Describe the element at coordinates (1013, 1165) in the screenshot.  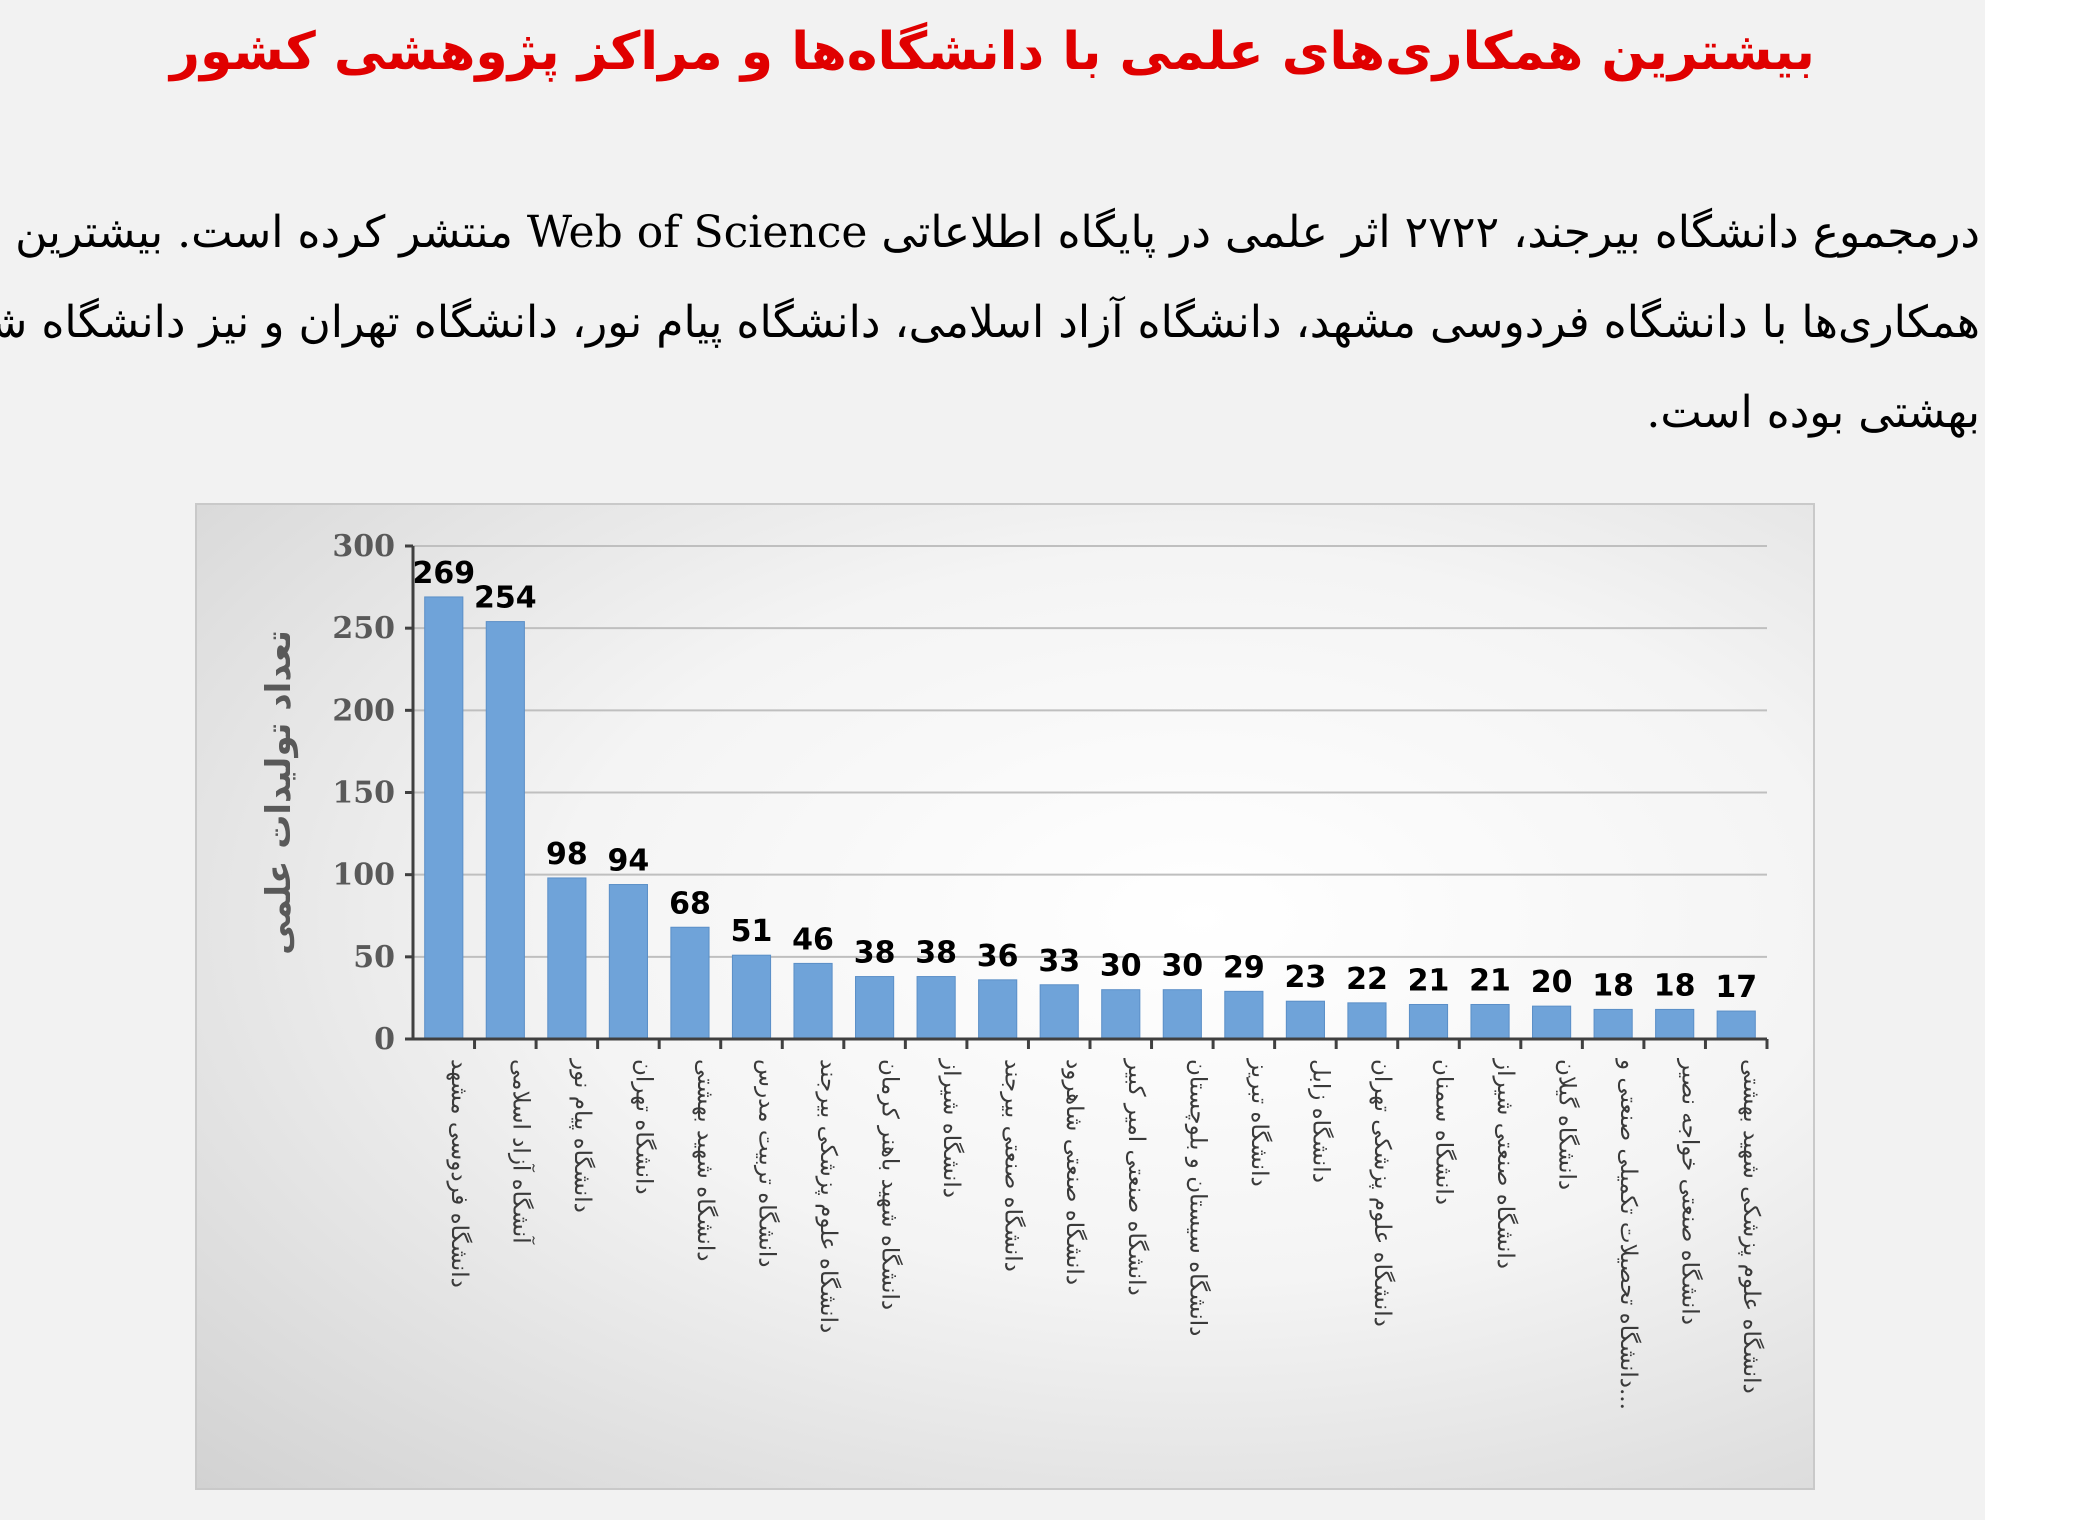
I see `category-label: دانشگاه صنعتی بیرجند` at that location.